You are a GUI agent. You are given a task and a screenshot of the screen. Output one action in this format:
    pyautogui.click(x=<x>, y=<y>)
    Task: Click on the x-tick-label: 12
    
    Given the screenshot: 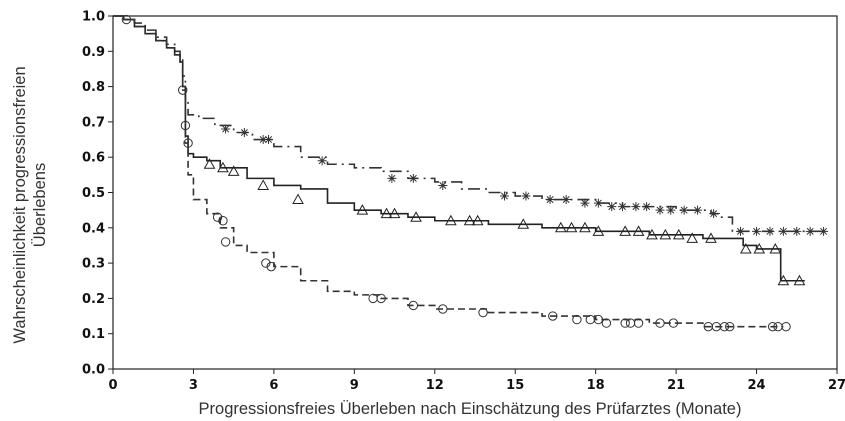 What is the action you would take?
    pyautogui.click(x=435, y=385)
    